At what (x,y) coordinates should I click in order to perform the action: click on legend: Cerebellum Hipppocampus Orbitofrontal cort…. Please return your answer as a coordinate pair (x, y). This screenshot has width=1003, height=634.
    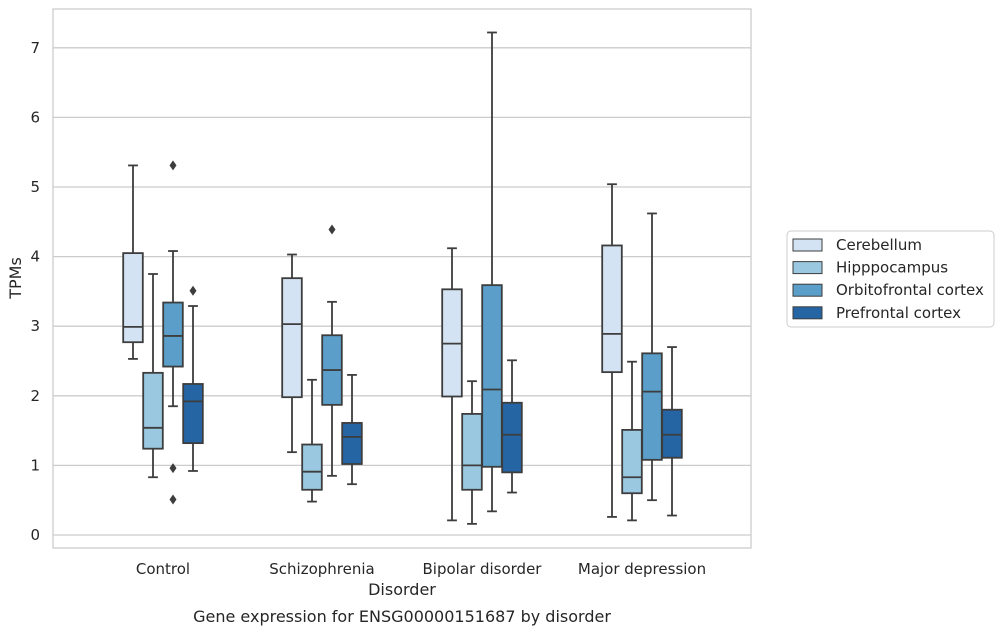
    Looking at the image, I should click on (890, 279).